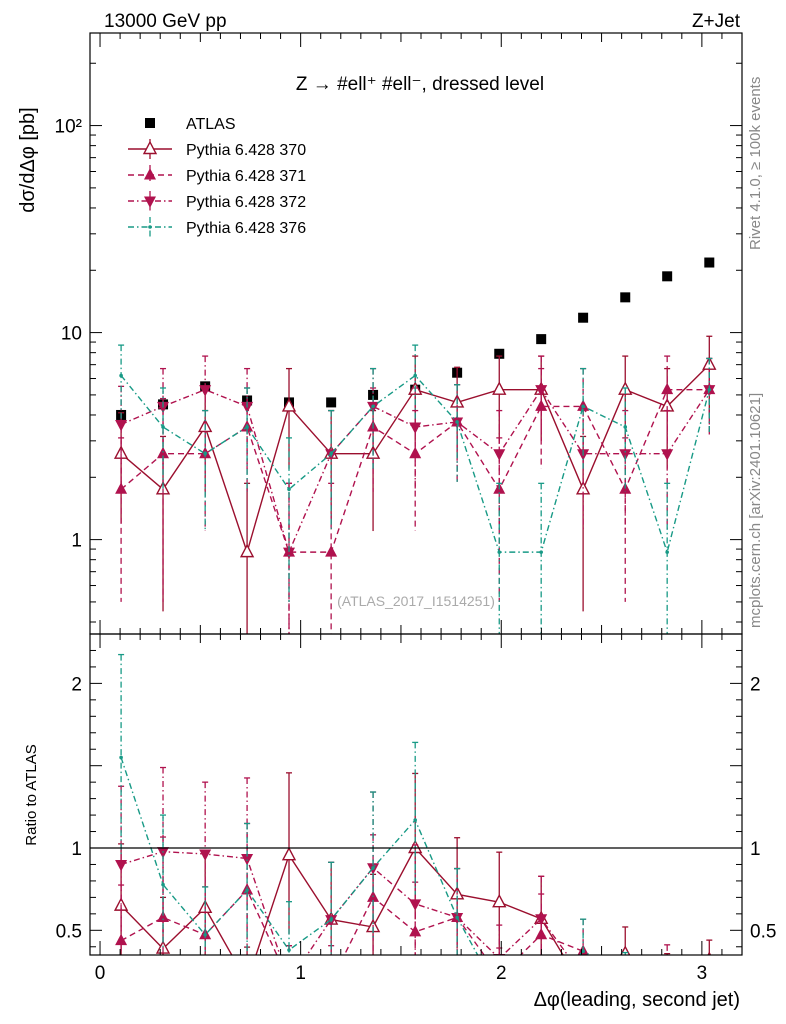  Describe the element at coordinates (300, 973) in the screenshot. I see `x-tick-label: 1` at that location.